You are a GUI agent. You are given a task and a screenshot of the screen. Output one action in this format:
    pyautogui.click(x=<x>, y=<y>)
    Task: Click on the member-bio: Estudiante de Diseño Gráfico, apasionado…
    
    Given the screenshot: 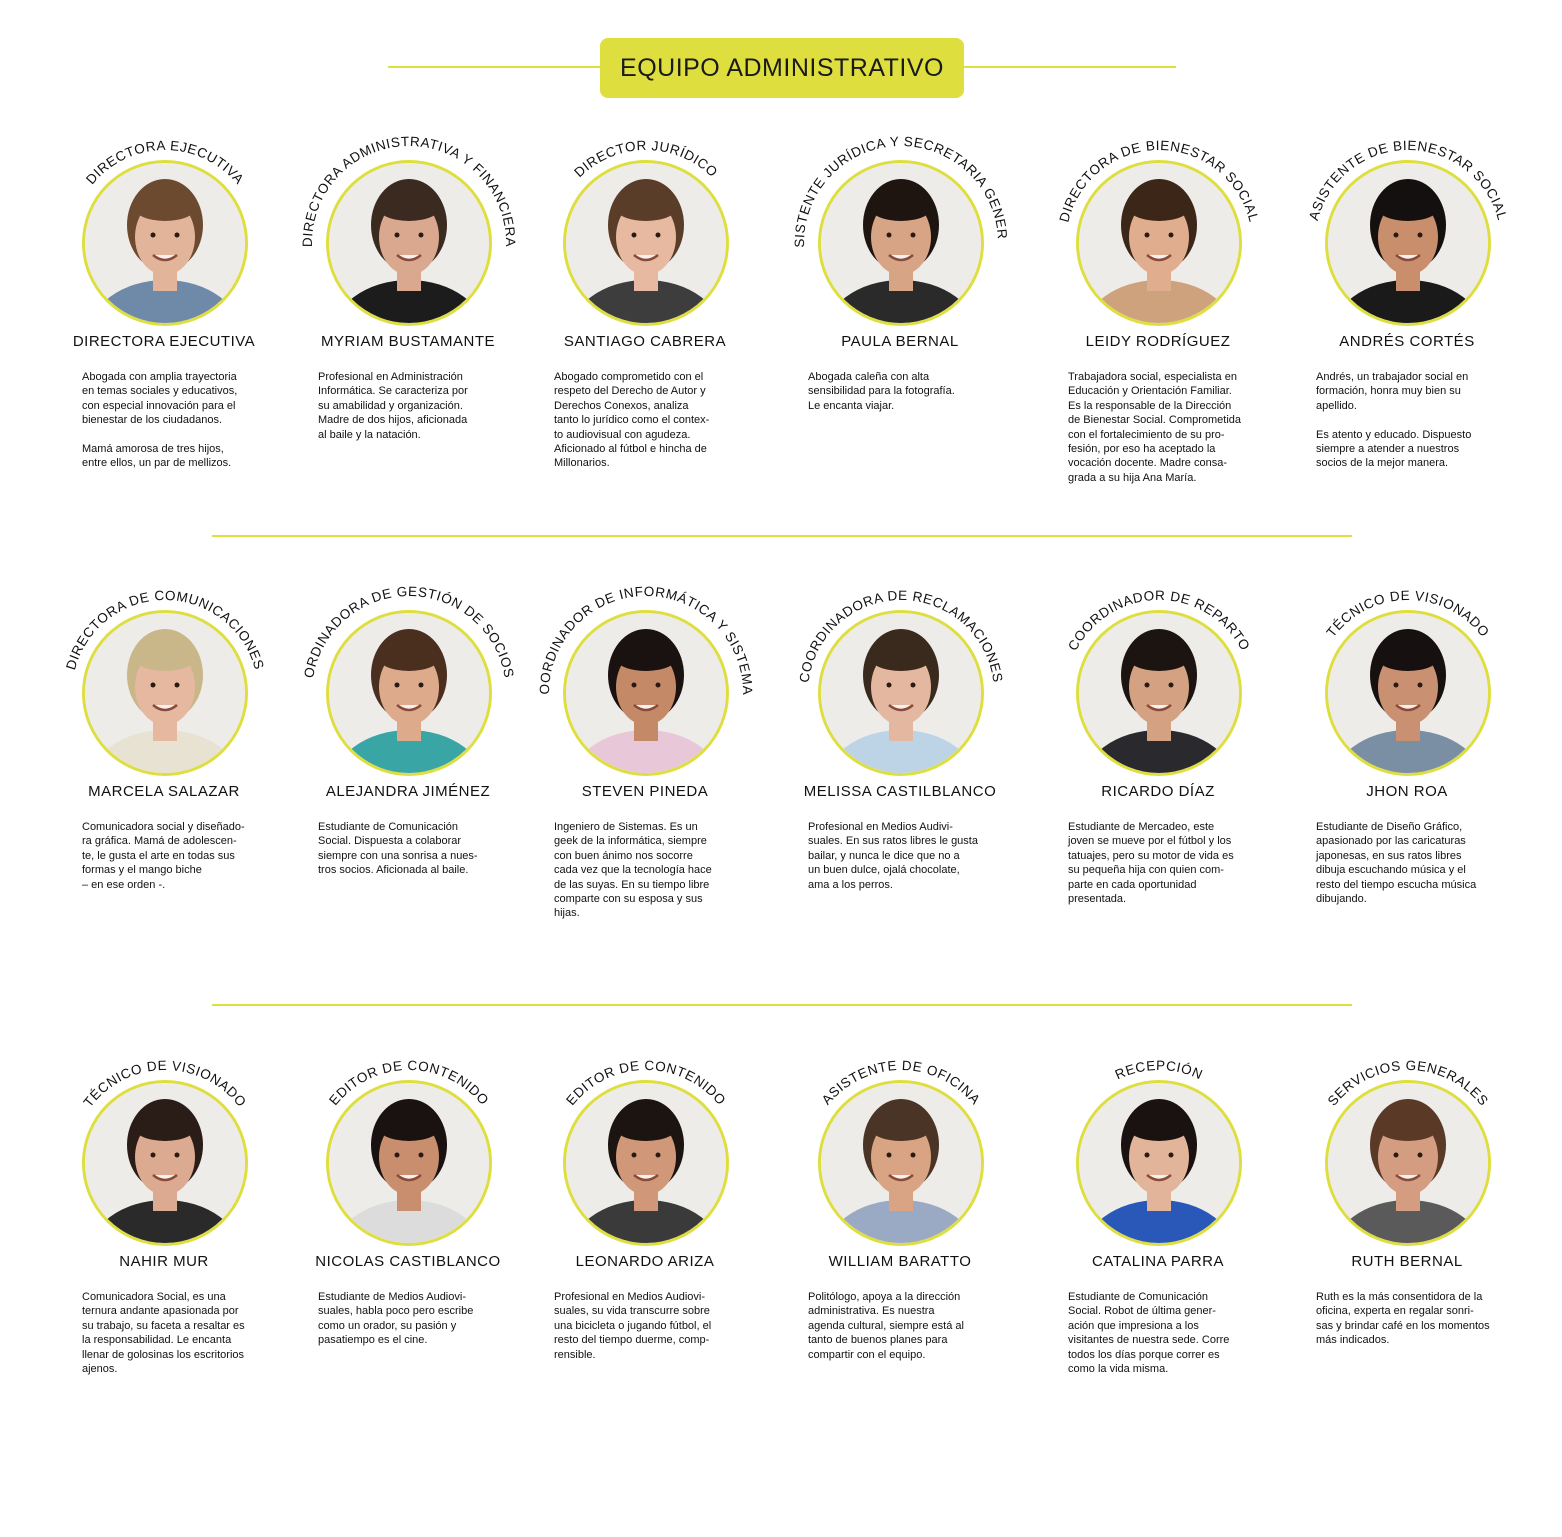 What is the action you would take?
    pyautogui.click(x=1396, y=863)
    